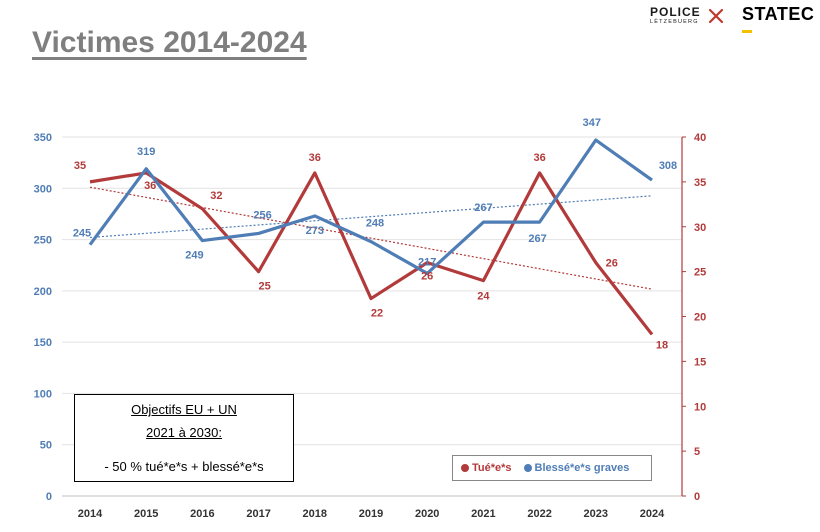 This screenshot has width=820, height=532. I want to click on objectives-target: - 50 % tué*e*s + blessé*e*s, so click(184, 466).